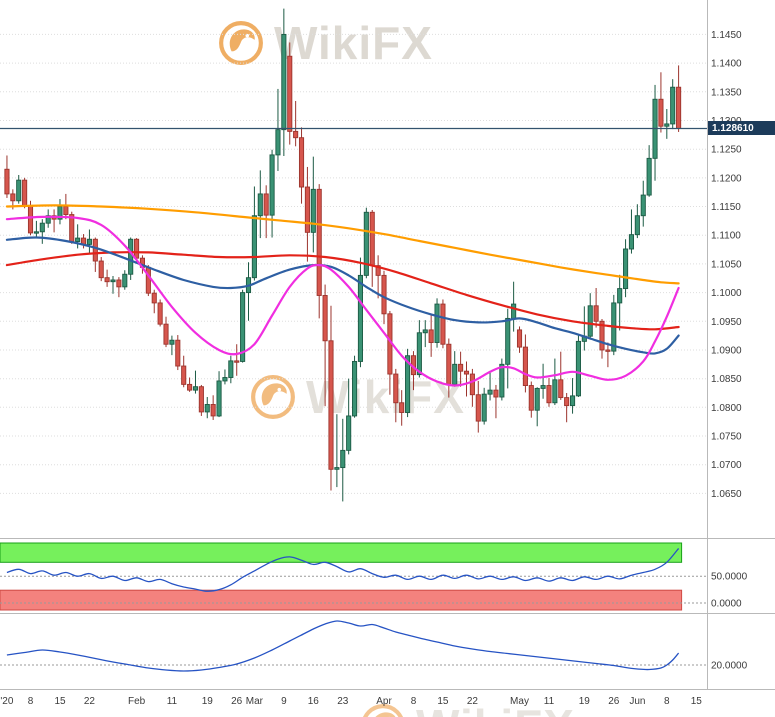 This screenshot has width=775, height=717. What do you see at coordinates (255, 701) in the screenshot?
I see `svg-text: Mar` at bounding box center [255, 701].